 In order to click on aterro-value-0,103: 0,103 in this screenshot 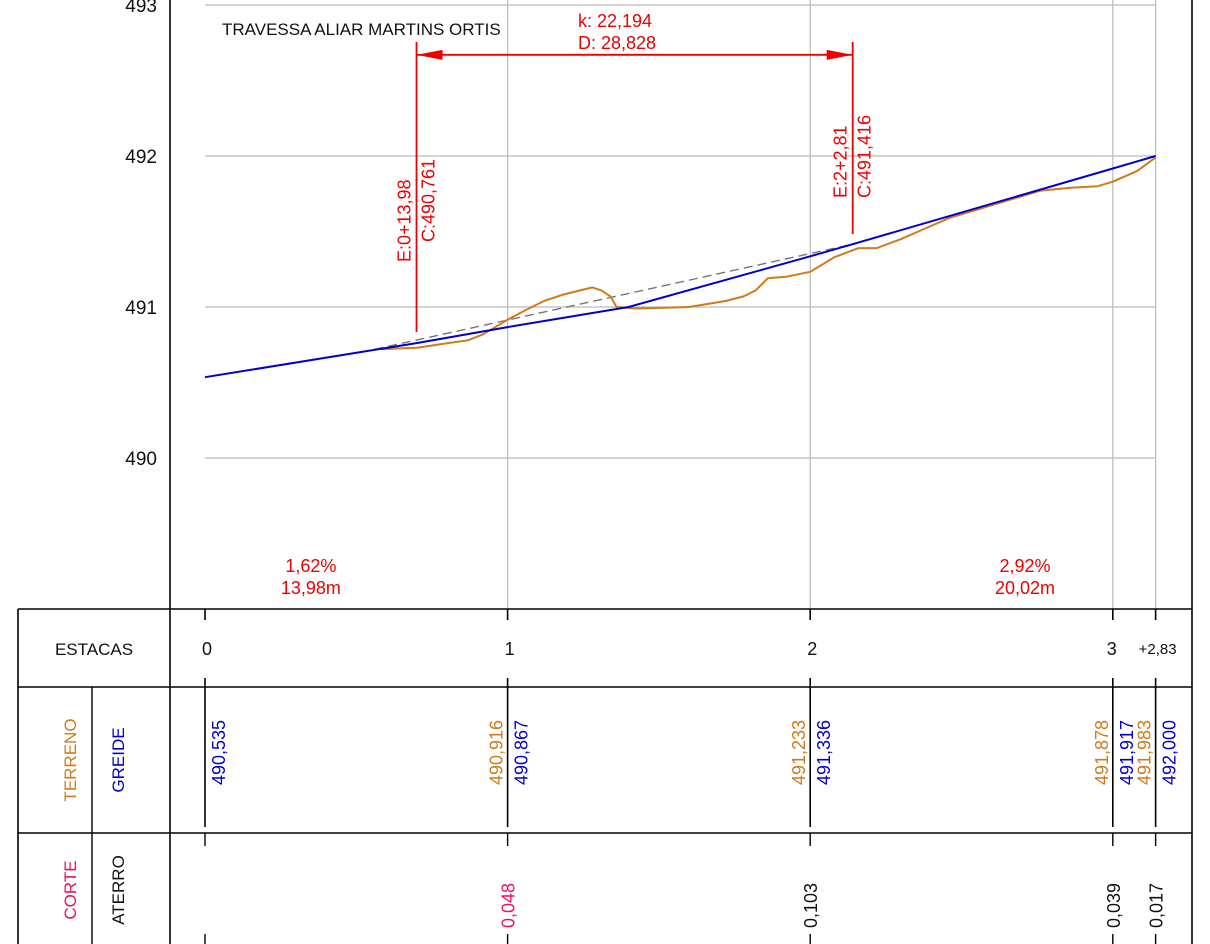, I will do `click(811, 905)`.